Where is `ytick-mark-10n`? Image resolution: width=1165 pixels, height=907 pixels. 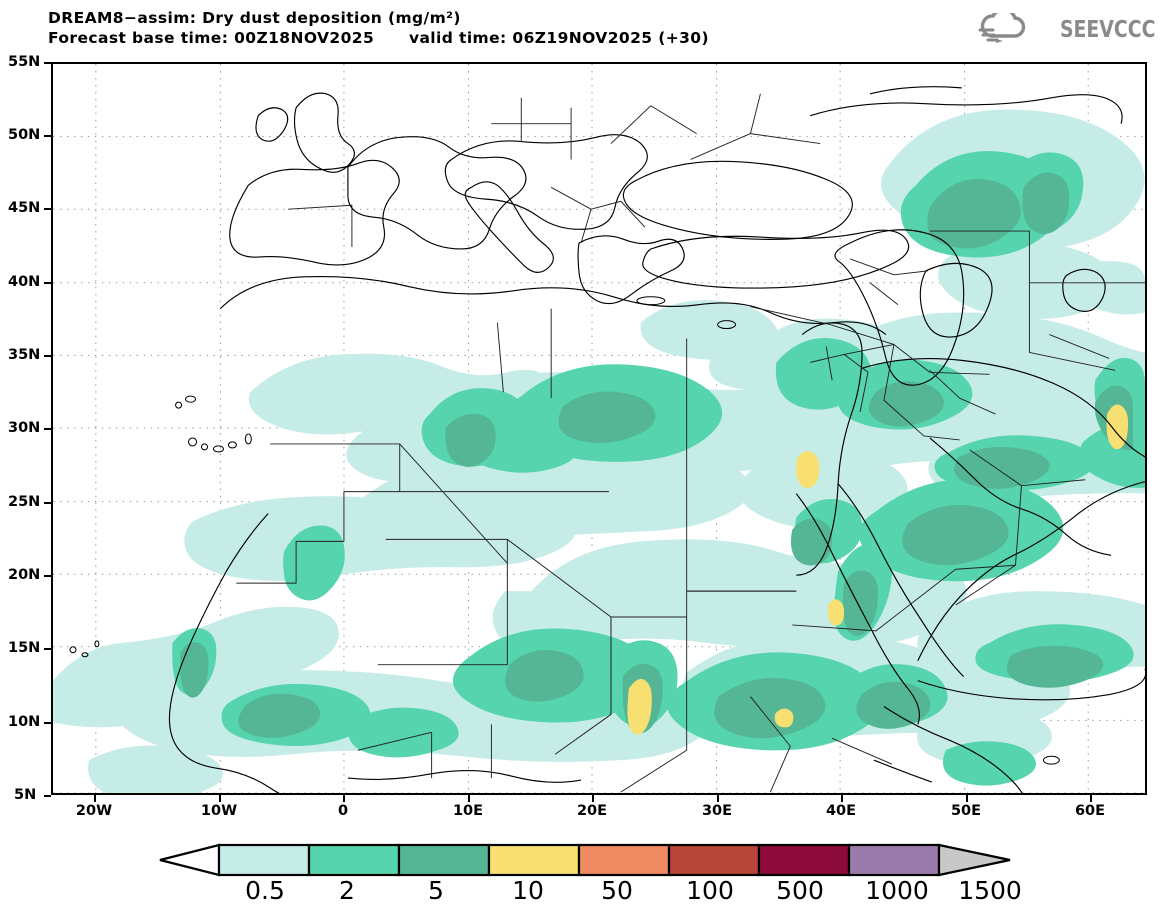 ytick-mark-10n is located at coordinates (47, 723).